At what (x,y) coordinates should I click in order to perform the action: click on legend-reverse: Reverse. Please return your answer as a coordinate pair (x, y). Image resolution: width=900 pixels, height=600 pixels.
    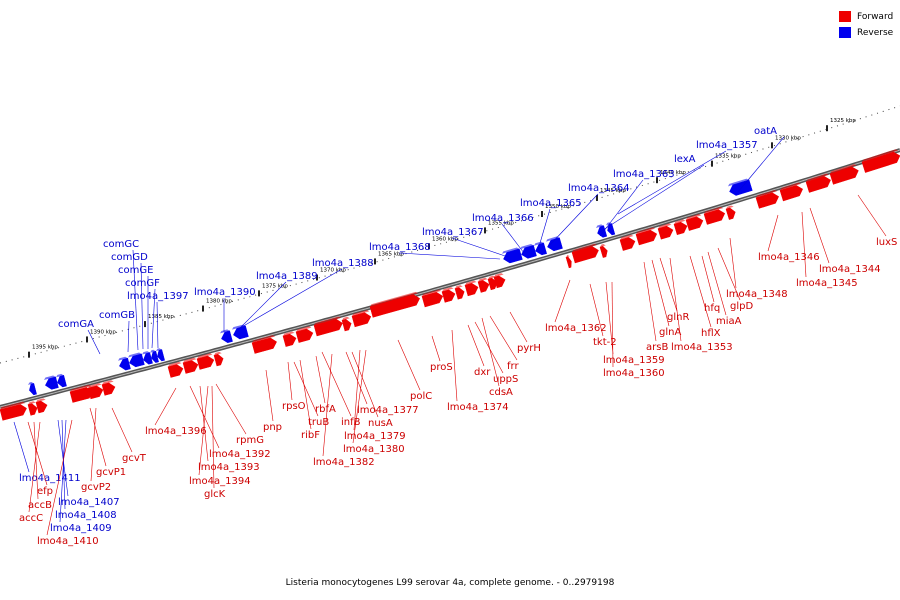
    Looking at the image, I should click on (866, 32).